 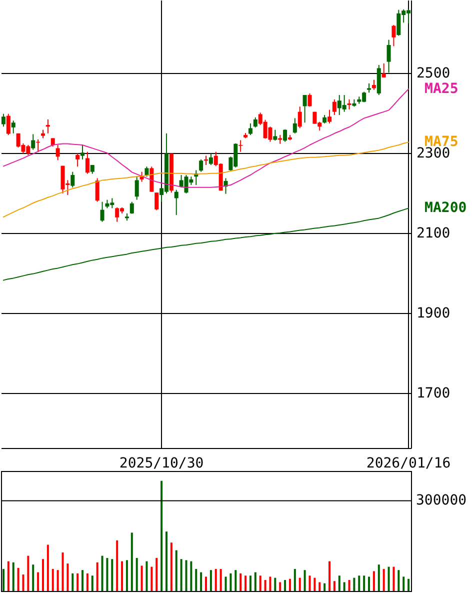 What do you see at coordinates (433, 234) in the screenshot?
I see `y-tick-label: 2100` at bounding box center [433, 234].